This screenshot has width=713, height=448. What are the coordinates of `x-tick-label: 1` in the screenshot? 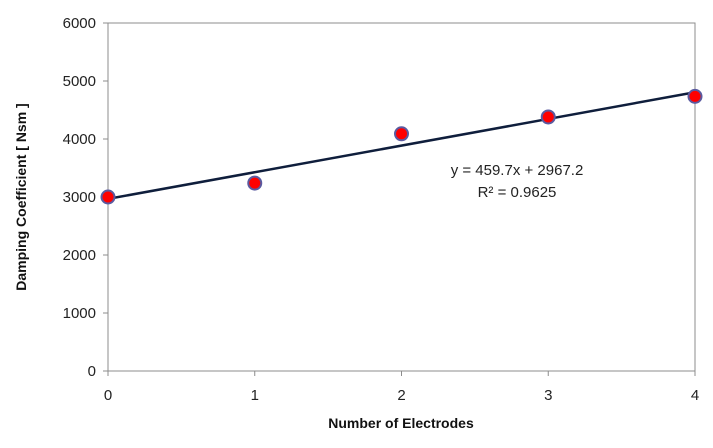 It's located at (255, 395).